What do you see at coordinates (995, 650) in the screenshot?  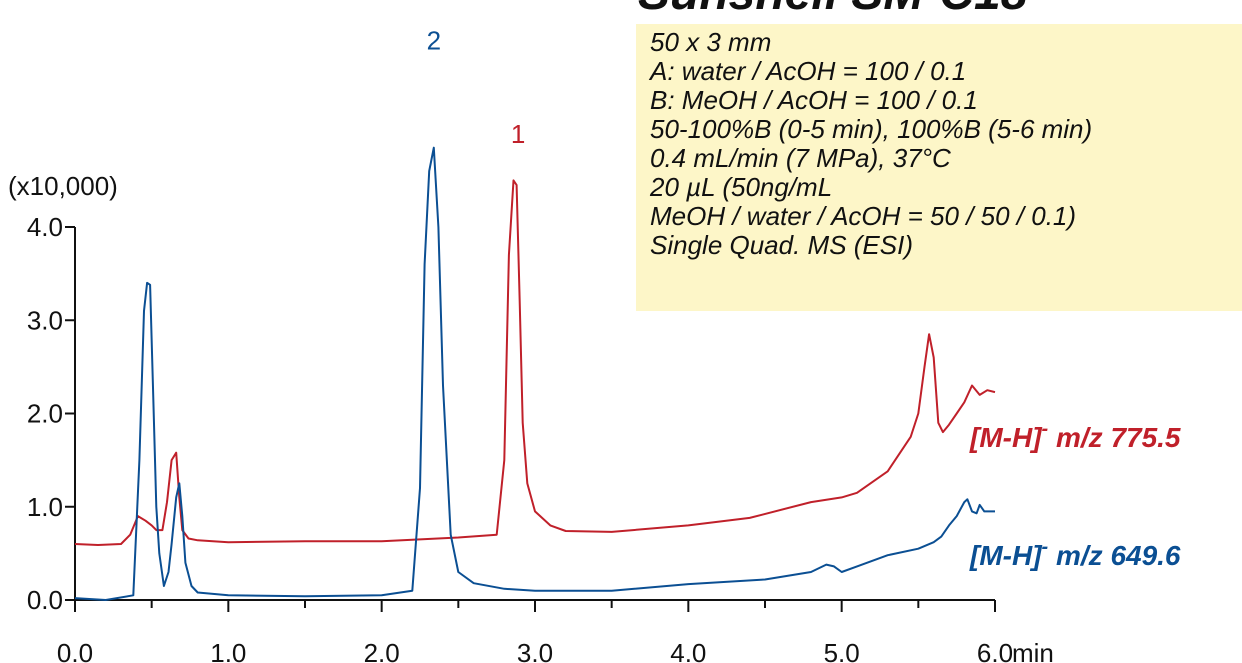 I see `x-tick-label: 6.0` at bounding box center [995, 650].